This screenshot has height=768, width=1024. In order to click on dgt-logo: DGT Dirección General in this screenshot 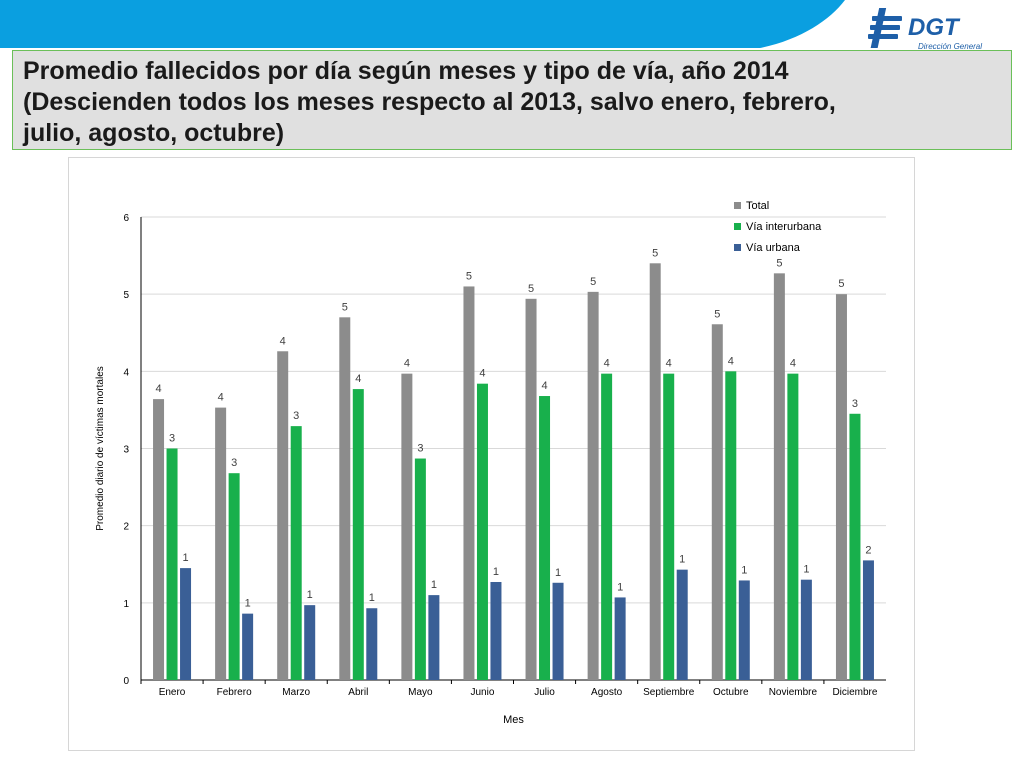, I will do `click(941, 28)`.